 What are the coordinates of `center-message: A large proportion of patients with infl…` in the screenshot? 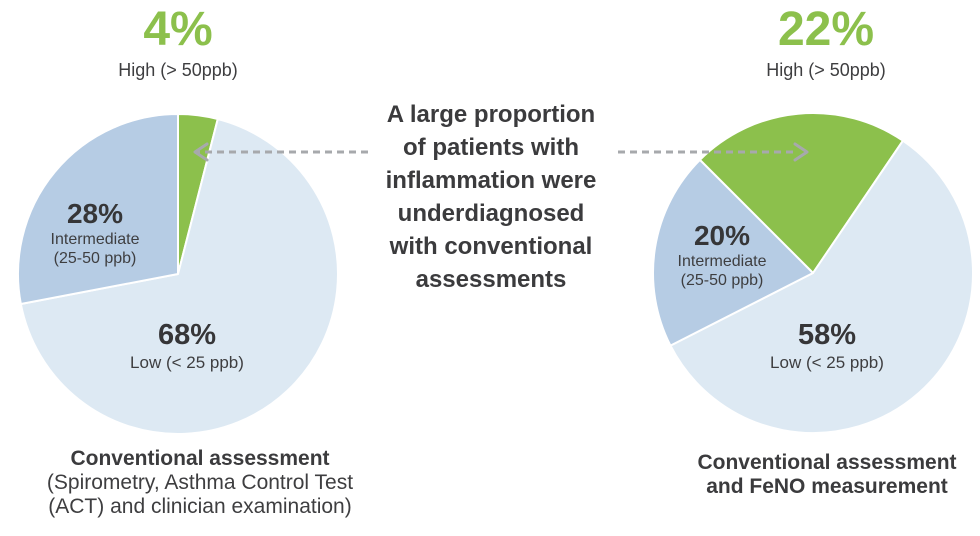 It's located at (491, 197).